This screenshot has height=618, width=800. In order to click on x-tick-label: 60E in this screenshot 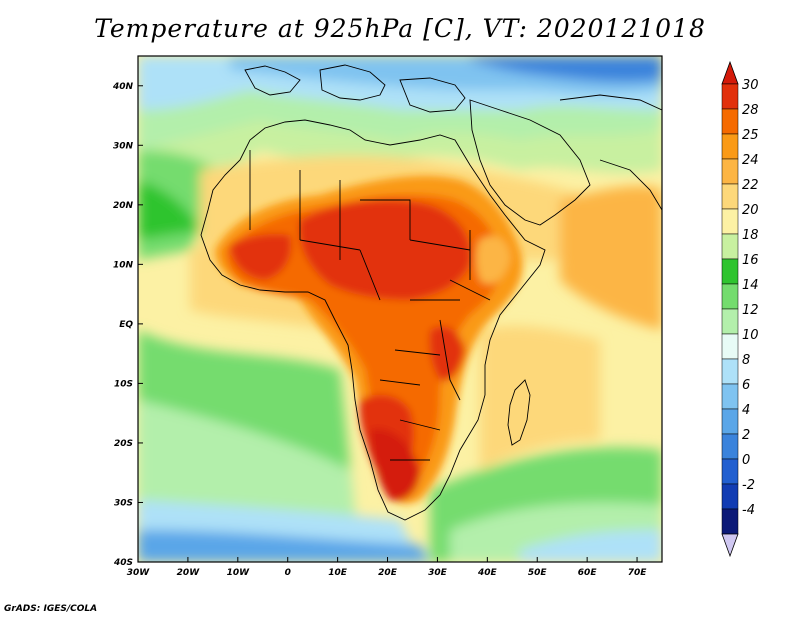, I will do `click(588, 573)`.